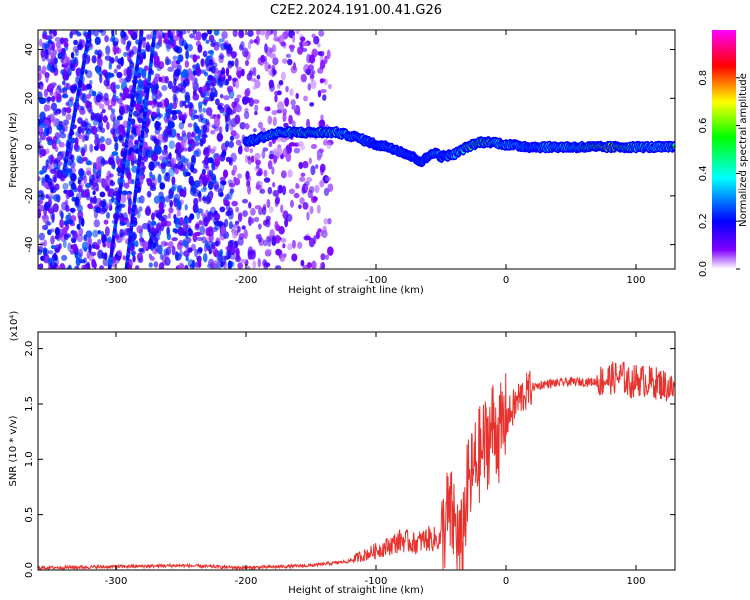 This screenshot has height=600, width=750. Describe the element at coordinates (29, 147) in the screenshot. I see `y-tick-label: 0` at that location.